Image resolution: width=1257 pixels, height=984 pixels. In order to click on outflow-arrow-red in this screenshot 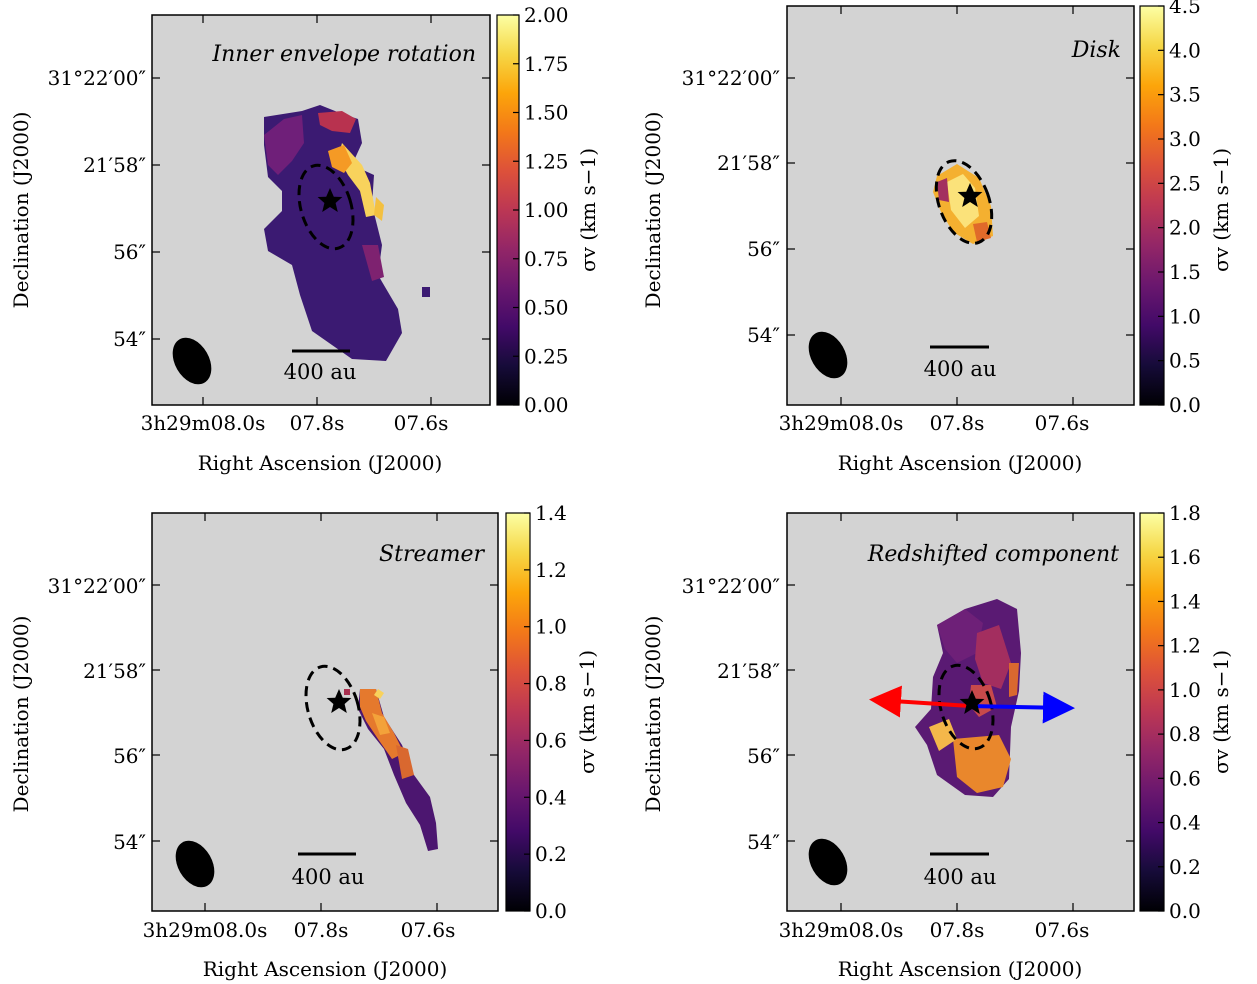, I will do `click(920, 701)`.